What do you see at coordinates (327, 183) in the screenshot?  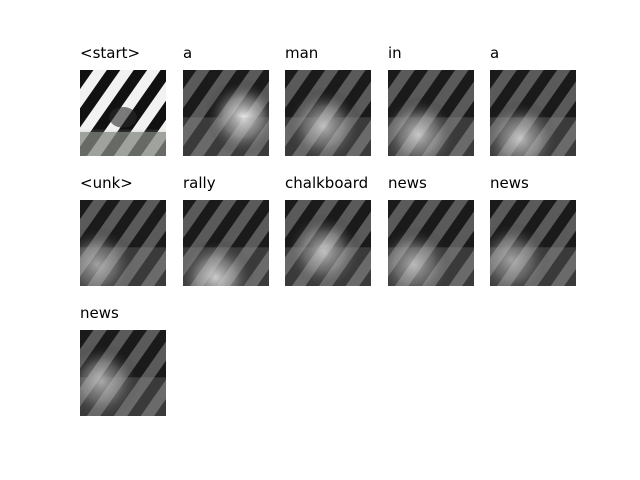 I see `step-word: chalkboard` at bounding box center [327, 183].